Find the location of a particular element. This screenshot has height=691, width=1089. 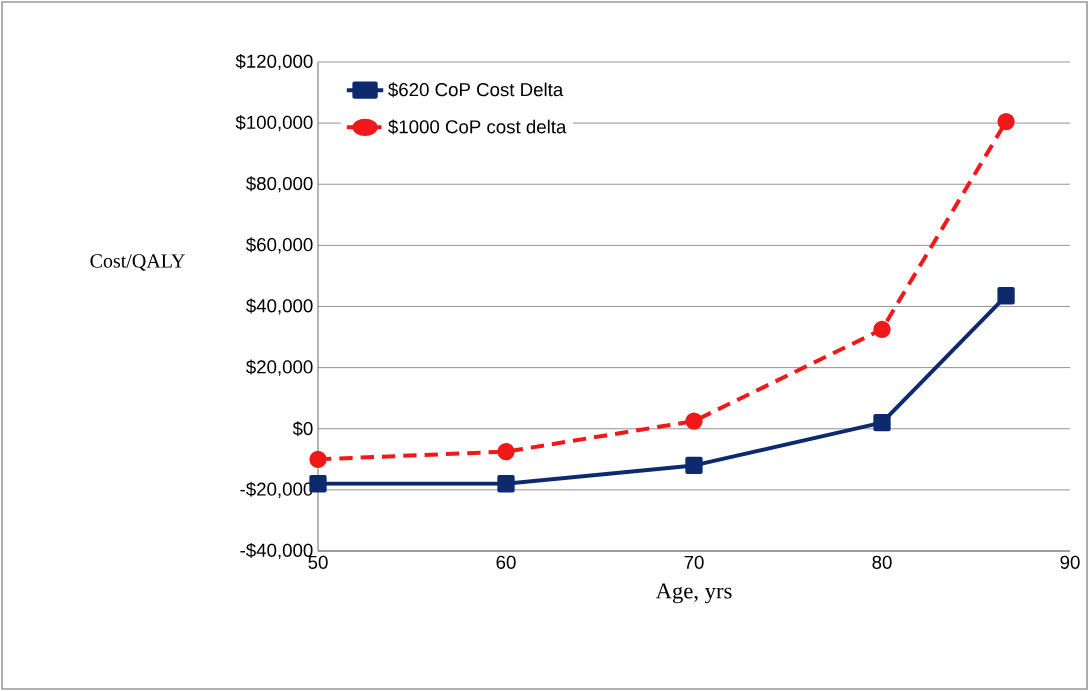

x-tick-label: 80 is located at coordinates (882, 562).